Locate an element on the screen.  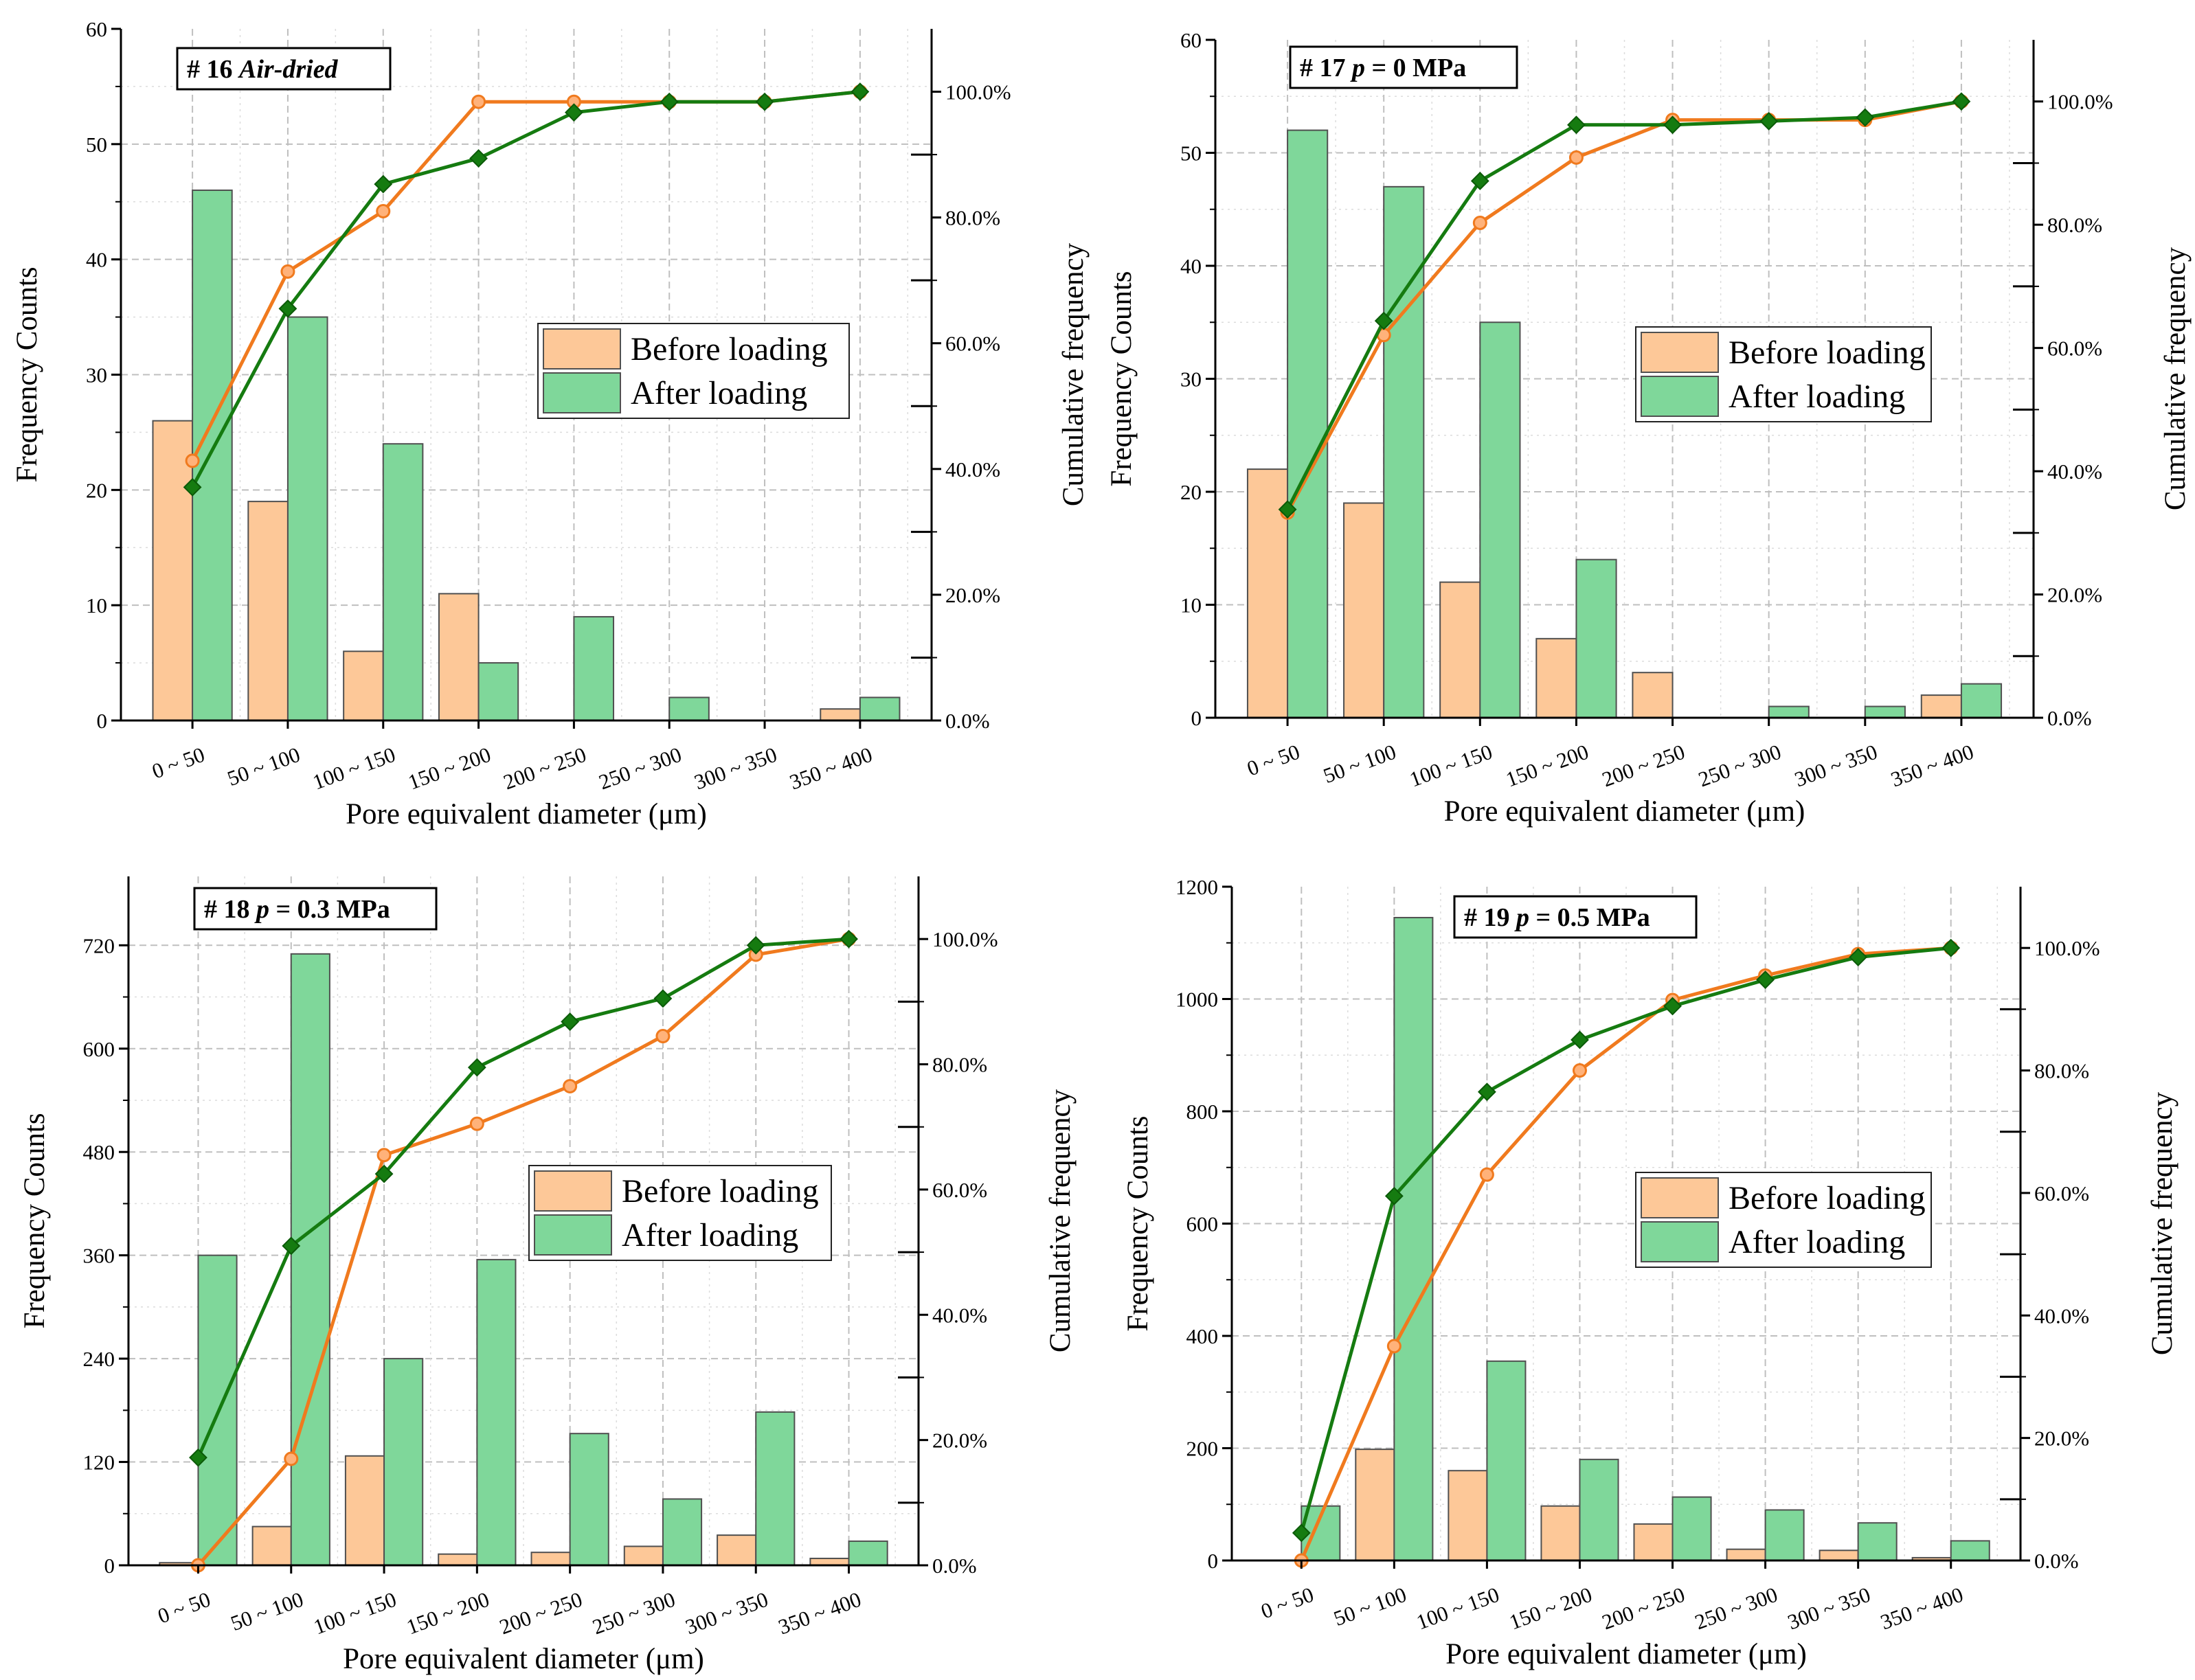
y2-tick-label: 80.0% is located at coordinates (2075, 225).